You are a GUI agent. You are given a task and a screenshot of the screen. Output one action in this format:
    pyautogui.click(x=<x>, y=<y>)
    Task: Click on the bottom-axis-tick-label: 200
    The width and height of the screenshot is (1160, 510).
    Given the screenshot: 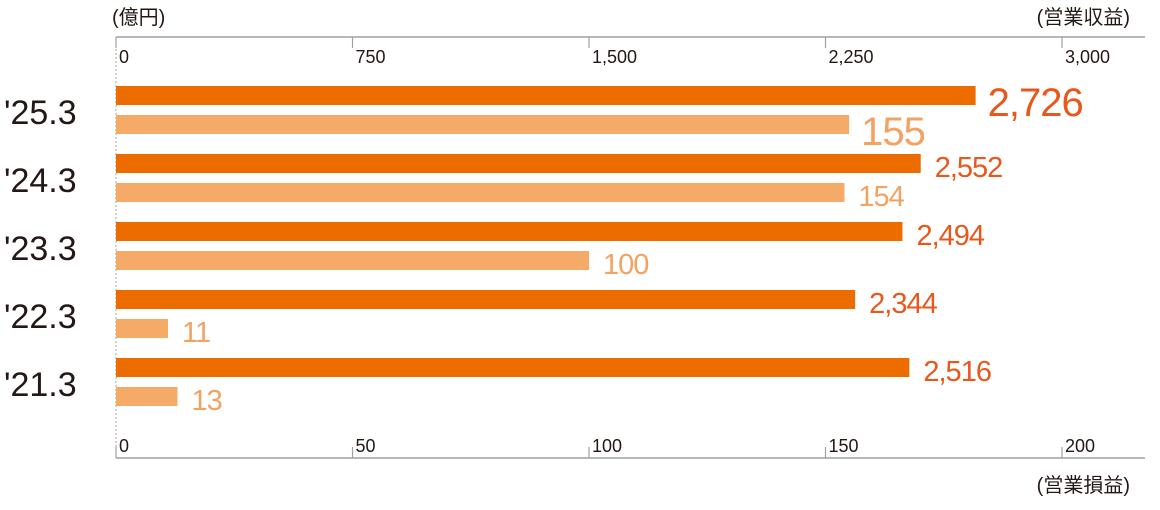 What is the action you would take?
    pyautogui.click(x=1080, y=446)
    